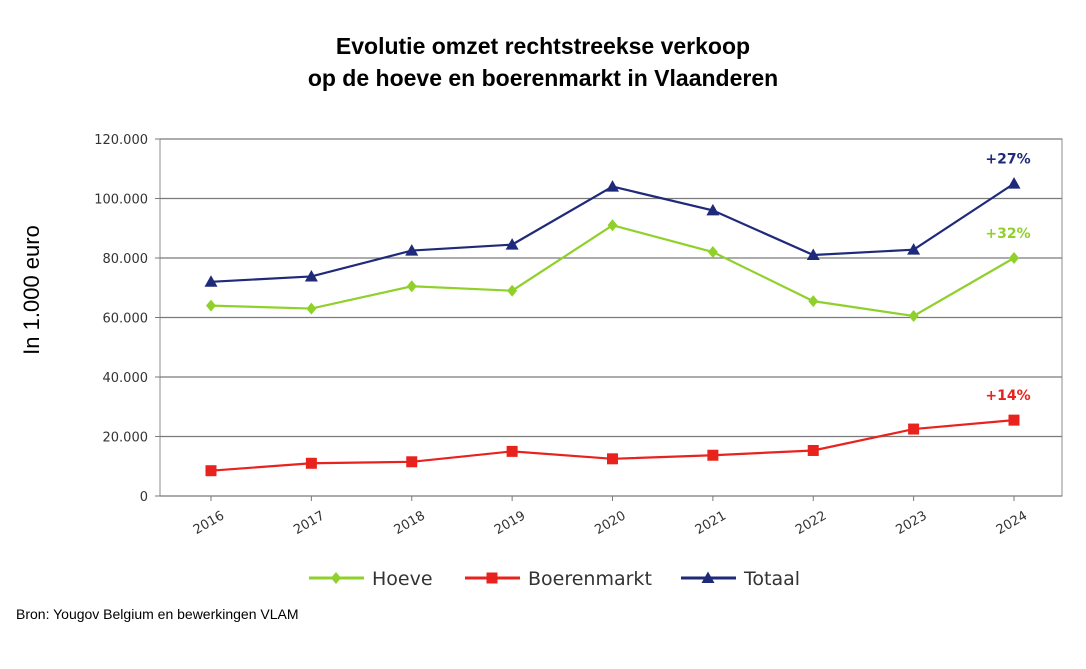 The image size is (1086, 669). What do you see at coordinates (209, 523) in the screenshot?
I see `x-tick-label: 2016` at bounding box center [209, 523].